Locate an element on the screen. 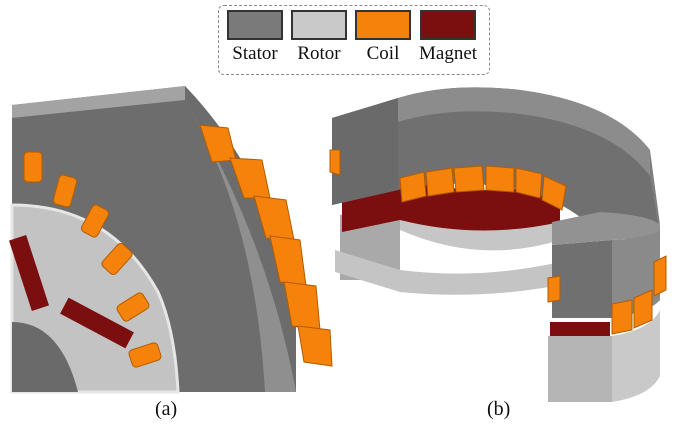  stator-right-block-front is located at coordinates (582, 279).